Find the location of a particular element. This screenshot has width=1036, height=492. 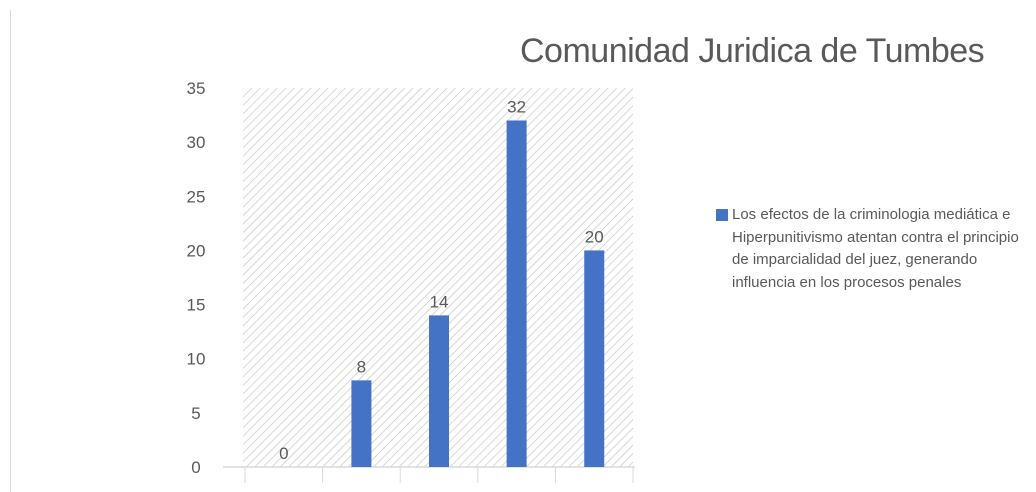

legend-swatch is located at coordinates (722, 215).